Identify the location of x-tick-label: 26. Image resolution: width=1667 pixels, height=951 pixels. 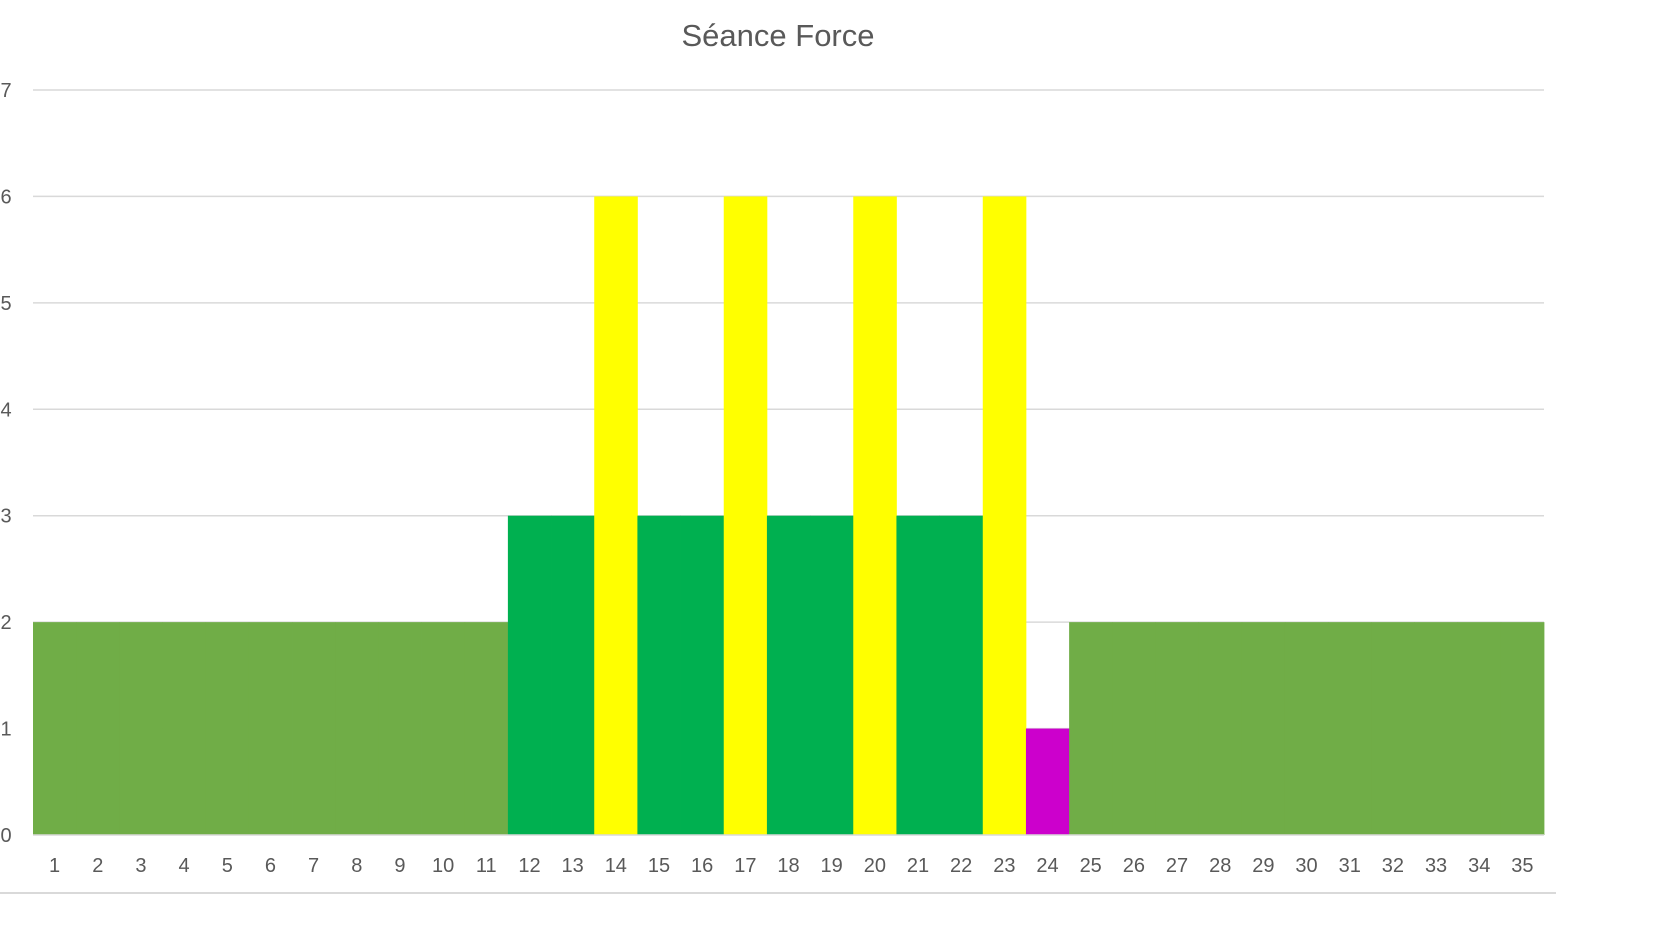
(1134, 866).